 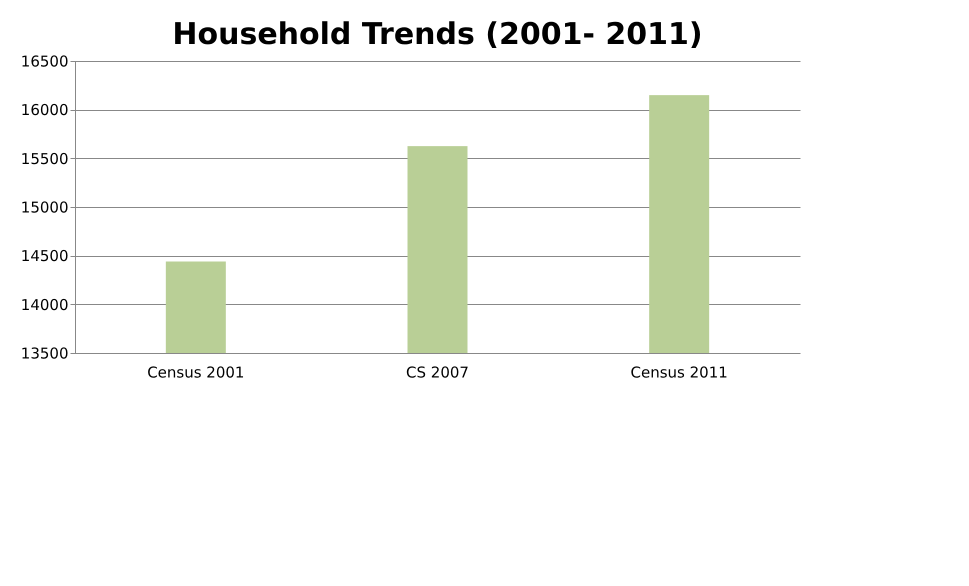 What do you see at coordinates (679, 373) in the screenshot?
I see `x-tick-label: Census 2011` at bounding box center [679, 373].